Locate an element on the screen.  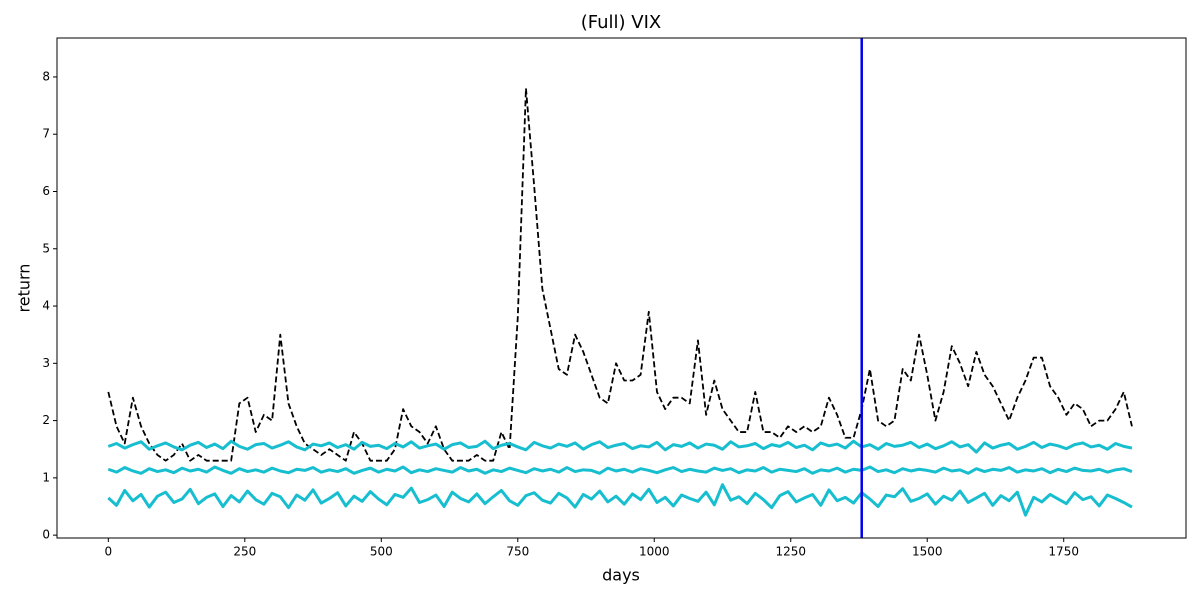
y-tick-label: 7 is located at coordinates (46, 134).